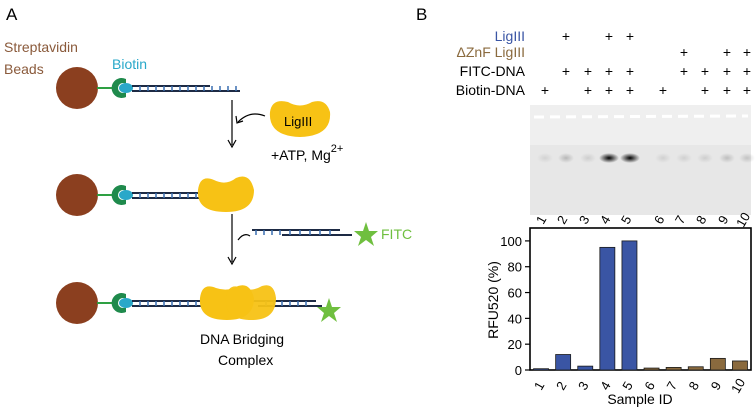 This screenshot has height=408, width=756. I want to click on y-tick-label: 20, so click(515, 344).